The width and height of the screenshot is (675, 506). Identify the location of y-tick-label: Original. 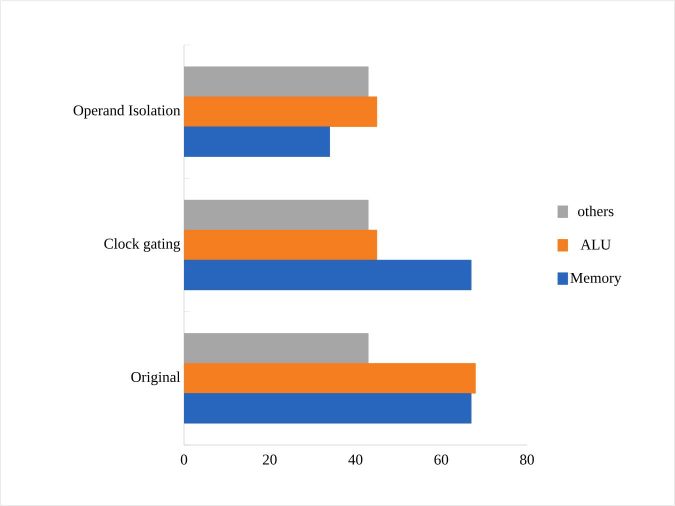
(155, 379).